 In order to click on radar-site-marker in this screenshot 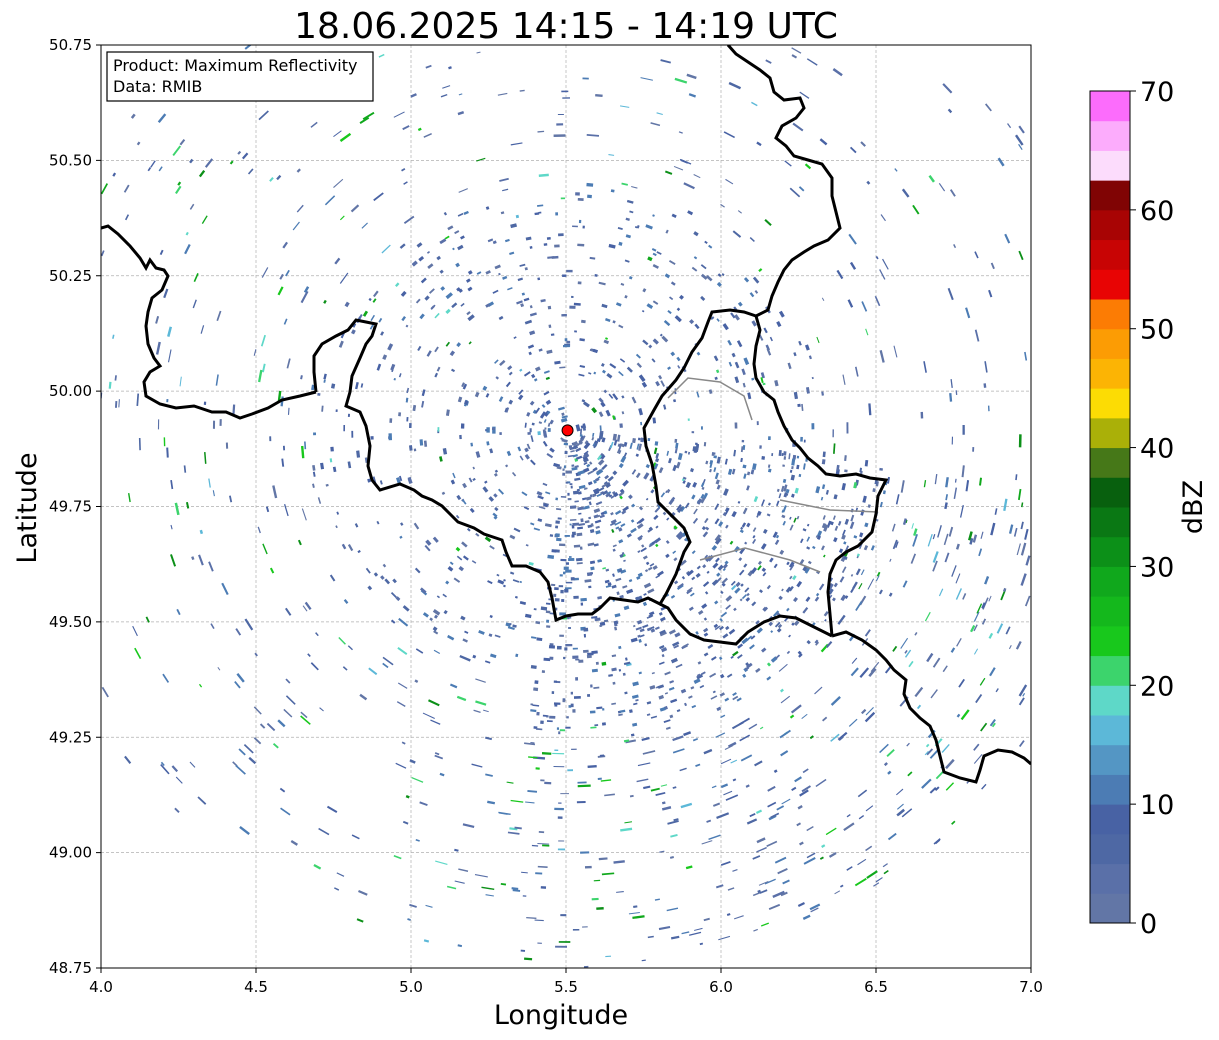, I will do `click(567, 430)`.